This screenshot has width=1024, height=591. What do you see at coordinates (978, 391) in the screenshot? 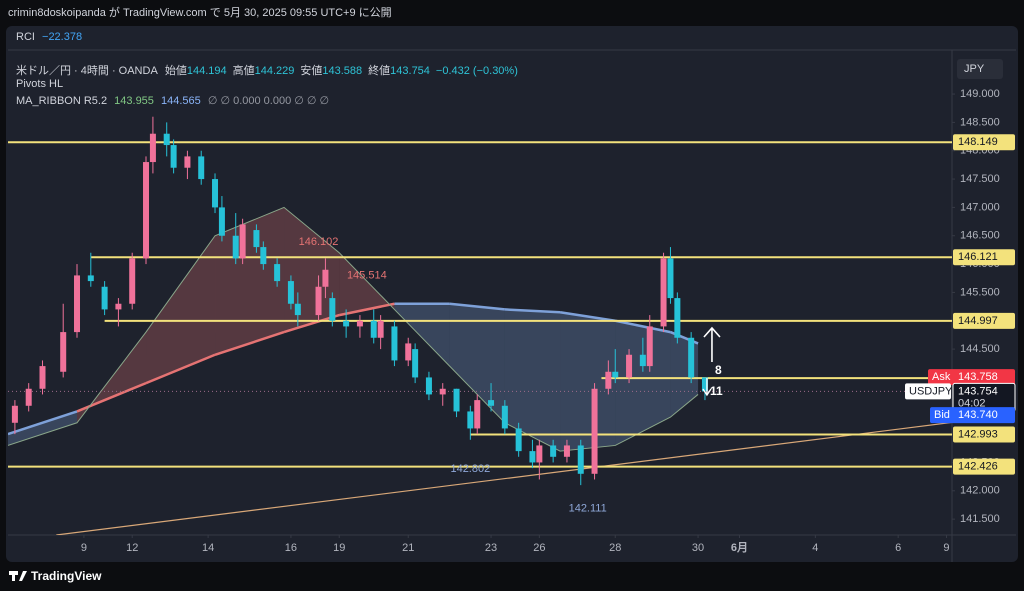
I see `last-value: 143.754` at bounding box center [978, 391].